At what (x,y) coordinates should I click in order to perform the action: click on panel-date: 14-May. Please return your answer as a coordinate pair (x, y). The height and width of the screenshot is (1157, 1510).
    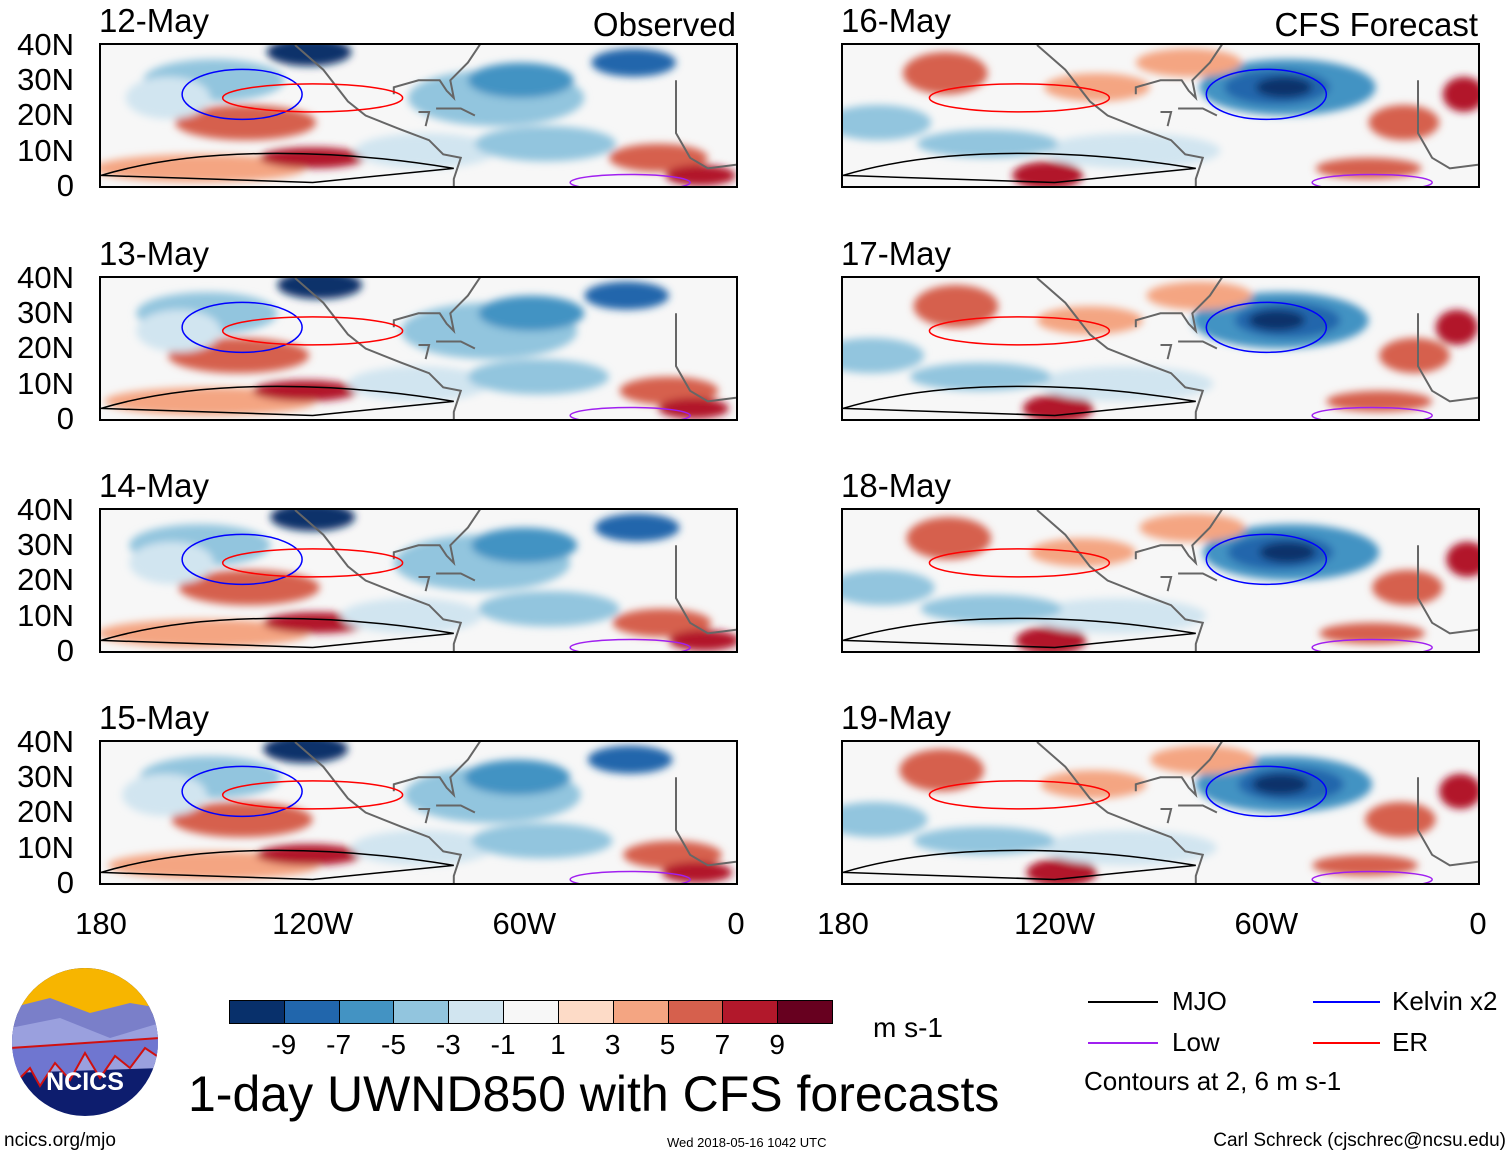
    Looking at the image, I should click on (154, 485).